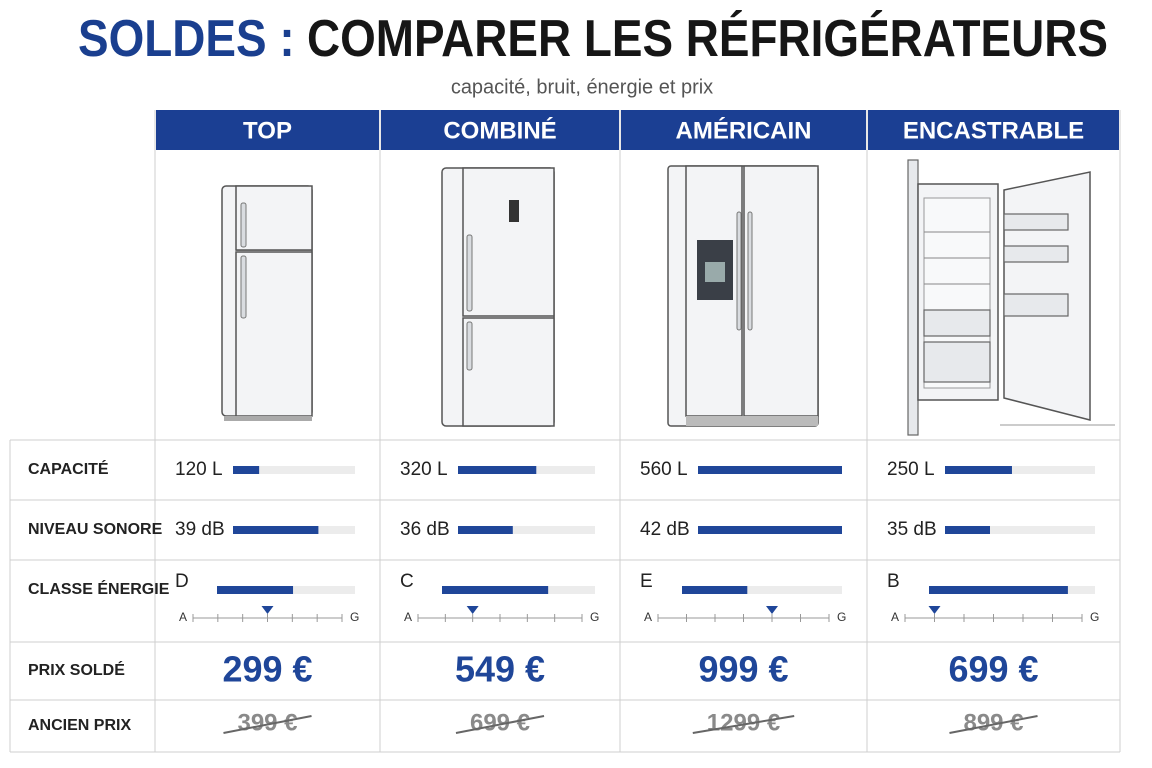 The height and width of the screenshot is (768, 1152). What do you see at coordinates (425, 529) in the screenshot?
I see `noise-label: 36 dB` at bounding box center [425, 529].